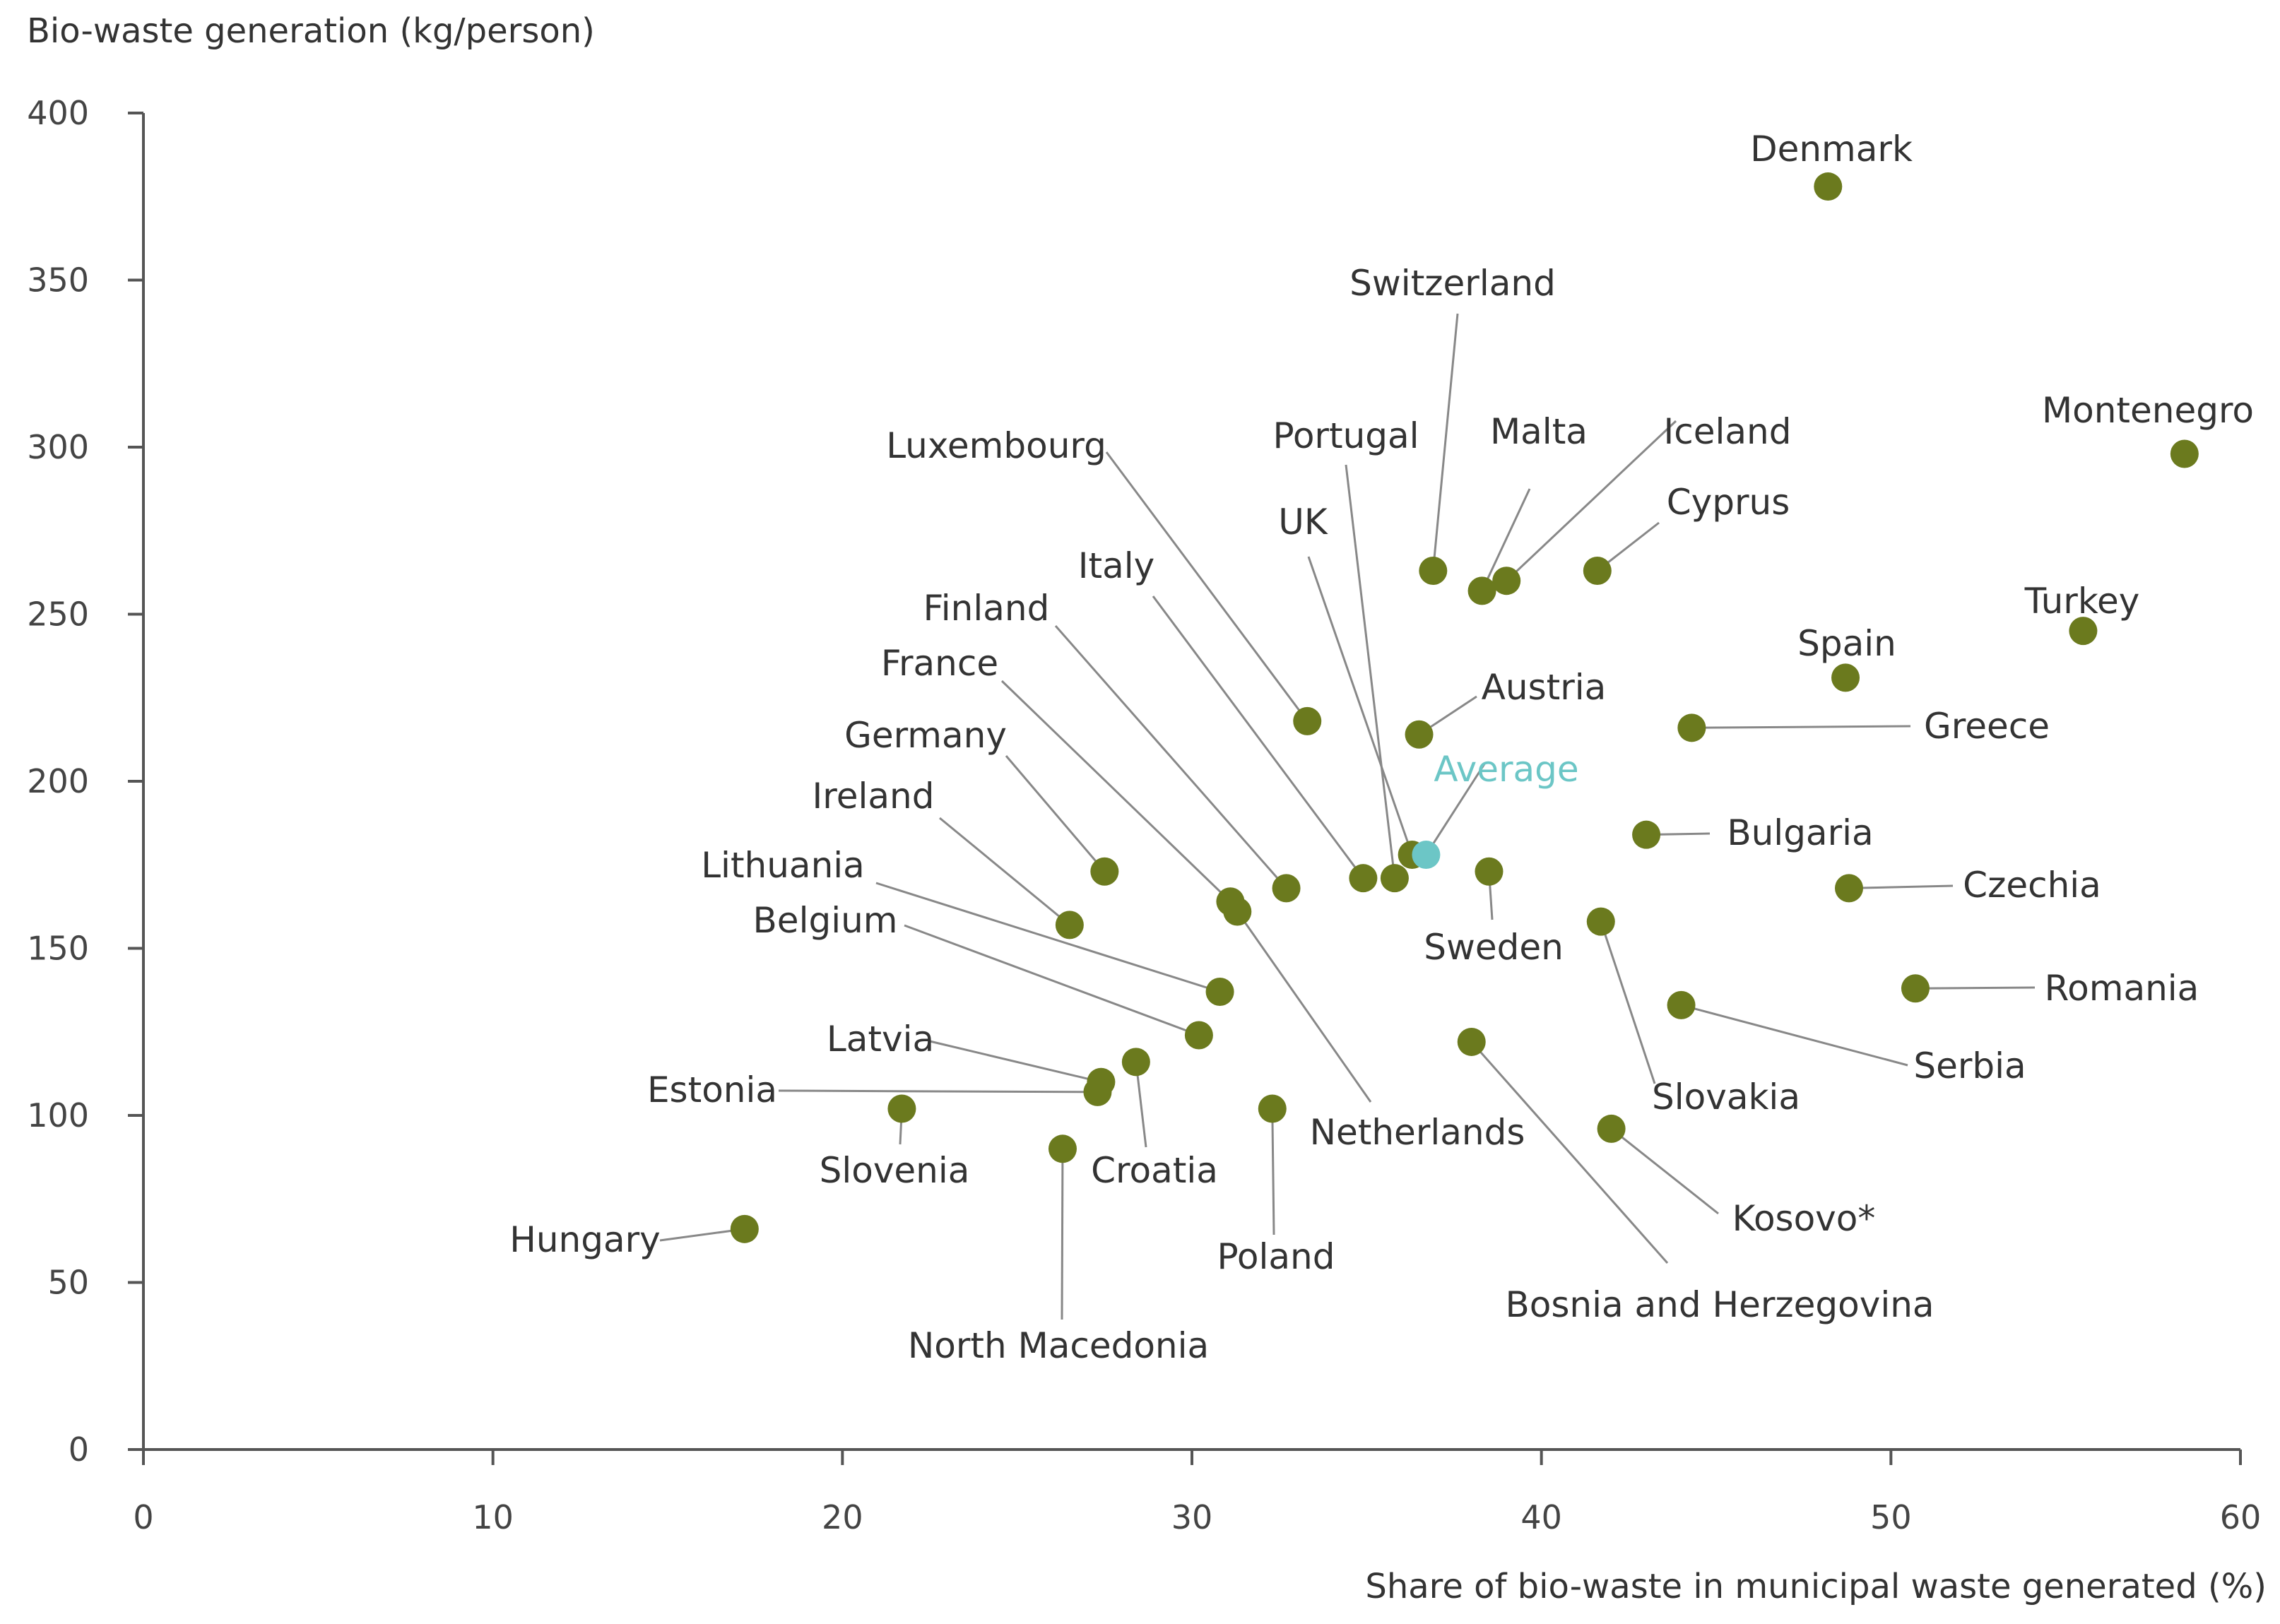  I want to click on point-italy, so click(1363, 878).